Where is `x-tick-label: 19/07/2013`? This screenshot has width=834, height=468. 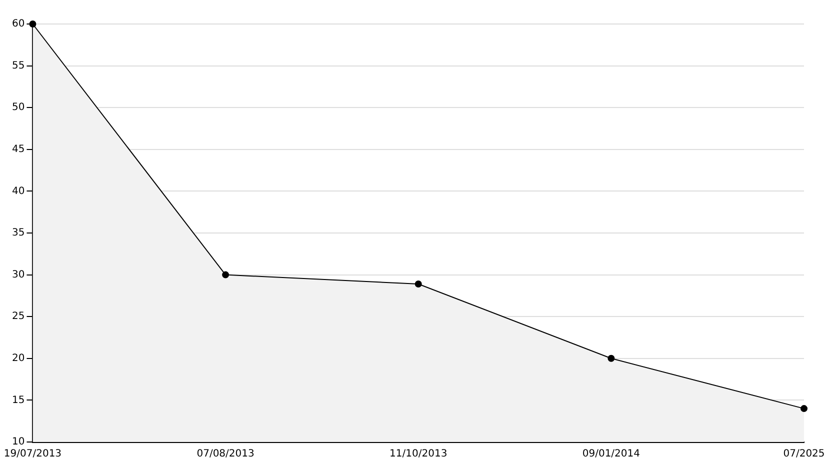 x-tick-label: 19/07/2013 is located at coordinates (33, 454).